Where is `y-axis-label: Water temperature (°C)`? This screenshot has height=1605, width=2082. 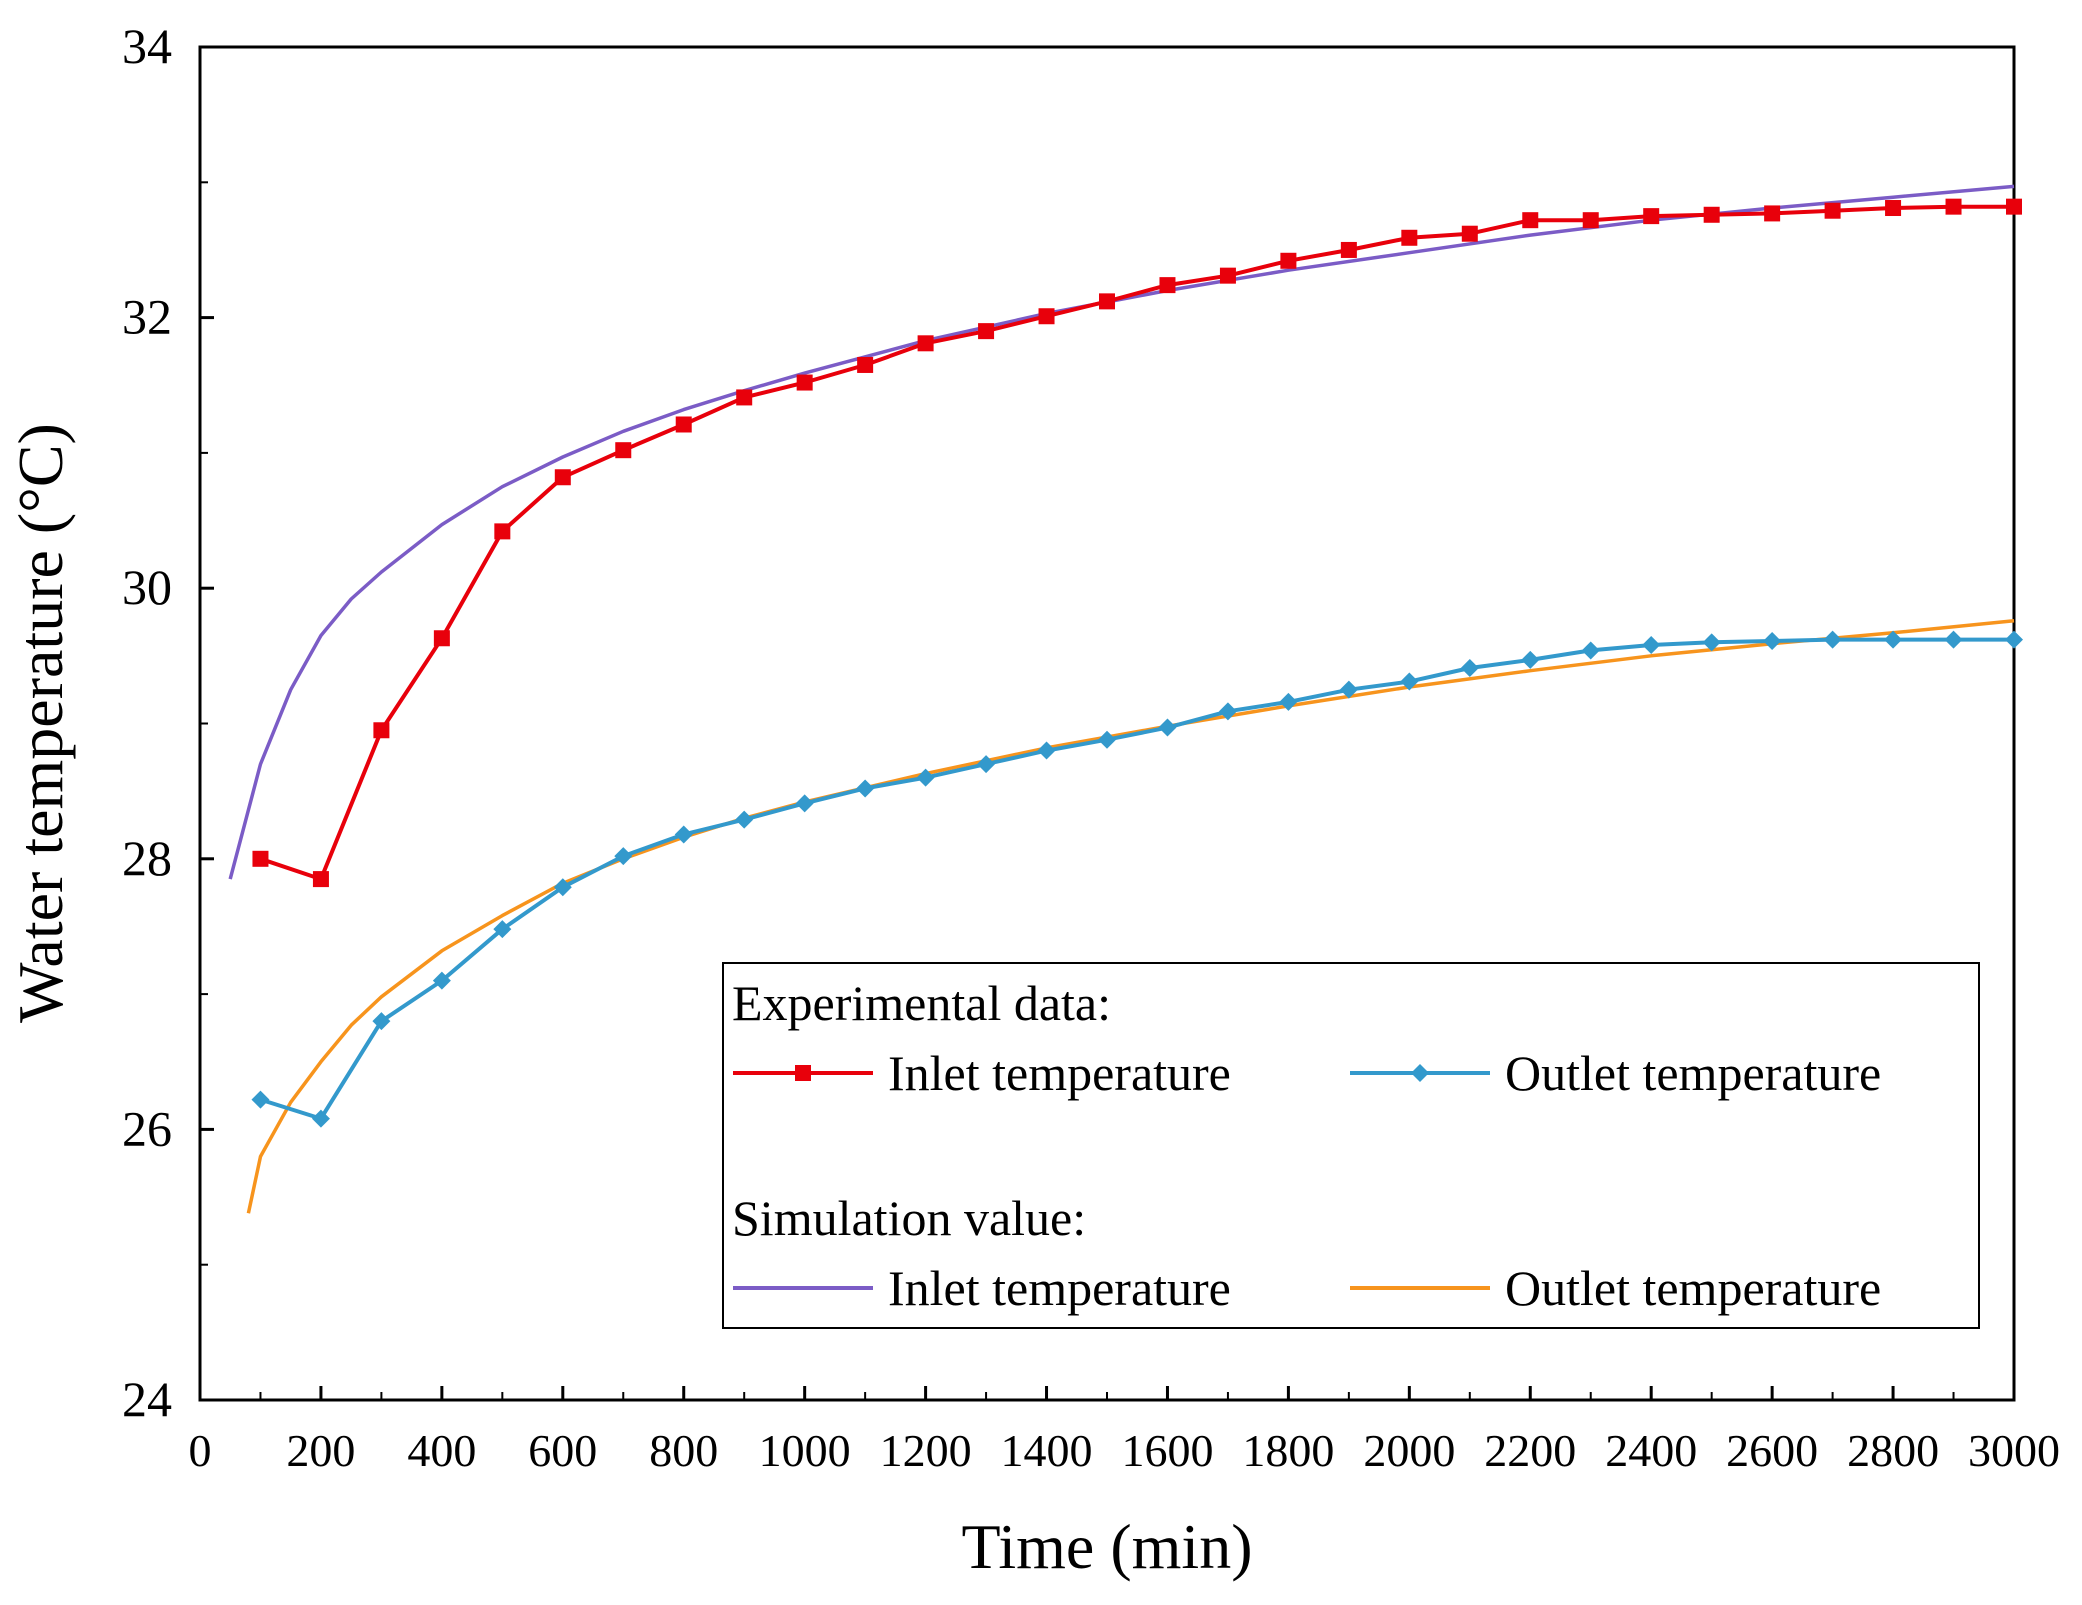 y-axis-label: Water temperature (°C) is located at coordinates (40, 723).